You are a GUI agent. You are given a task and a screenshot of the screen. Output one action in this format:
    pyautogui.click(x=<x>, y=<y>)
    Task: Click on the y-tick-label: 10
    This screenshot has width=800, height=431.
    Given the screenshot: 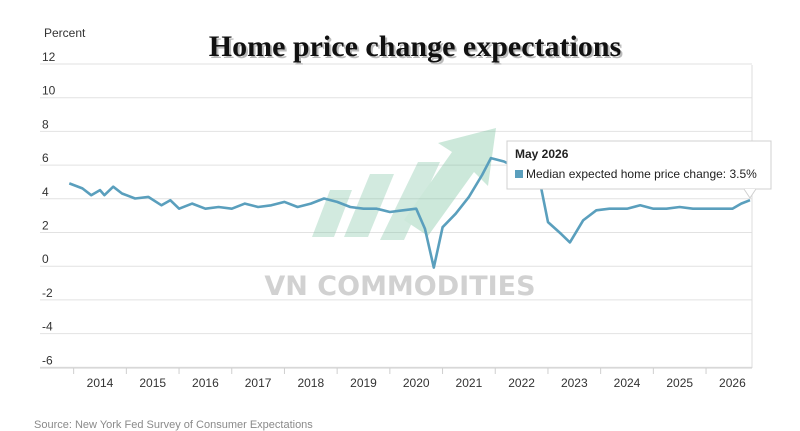 What is the action you would take?
    pyautogui.click(x=49, y=91)
    